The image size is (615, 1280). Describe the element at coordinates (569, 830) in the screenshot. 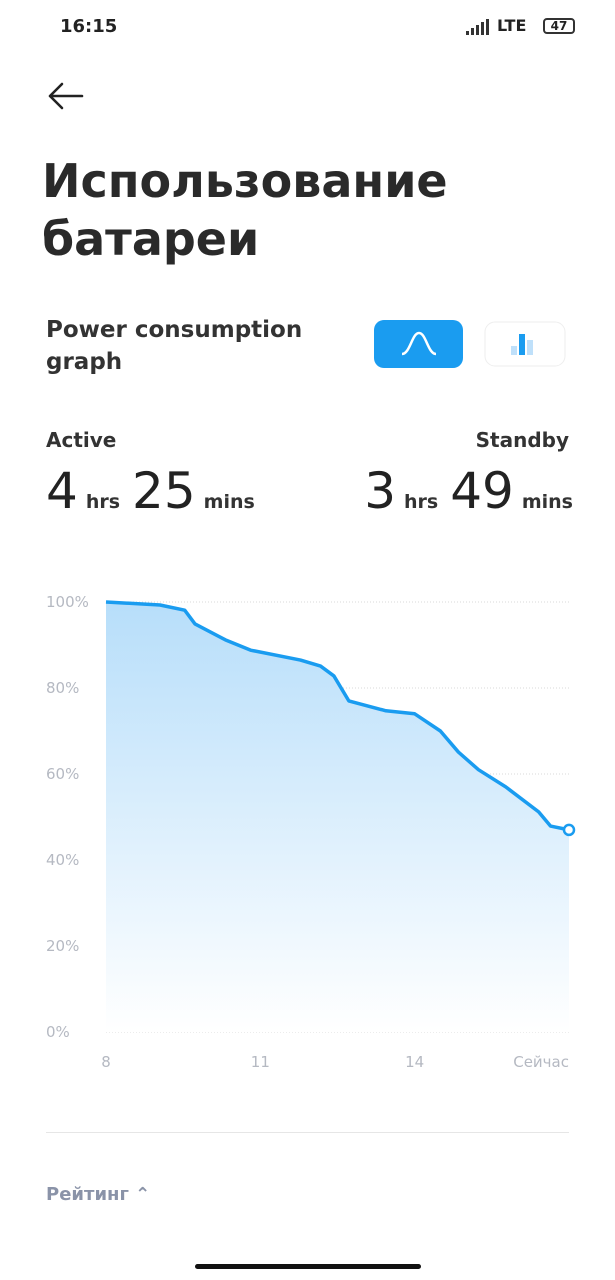

I see `current-point` at that location.